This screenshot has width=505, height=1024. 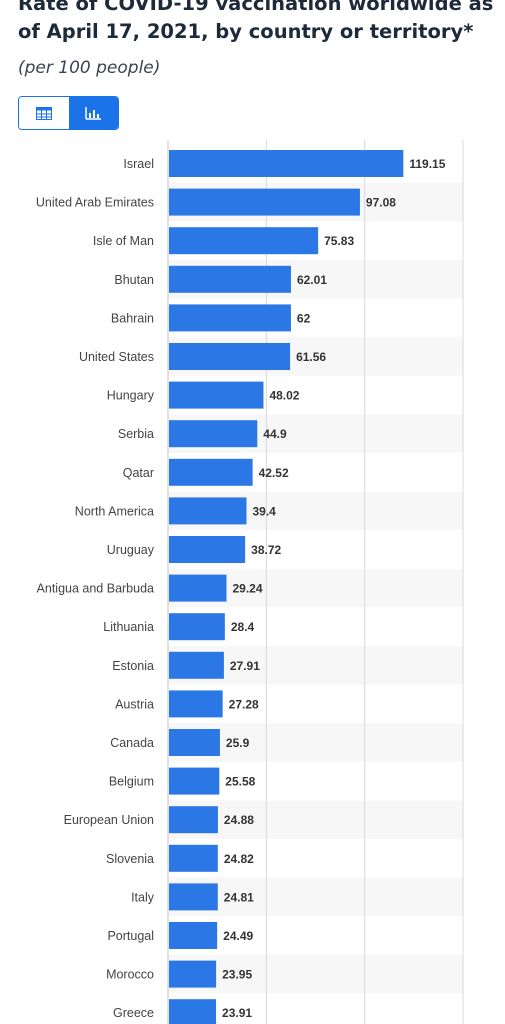 I want to click on value-label: 23.95, so click(x=237, y=975).